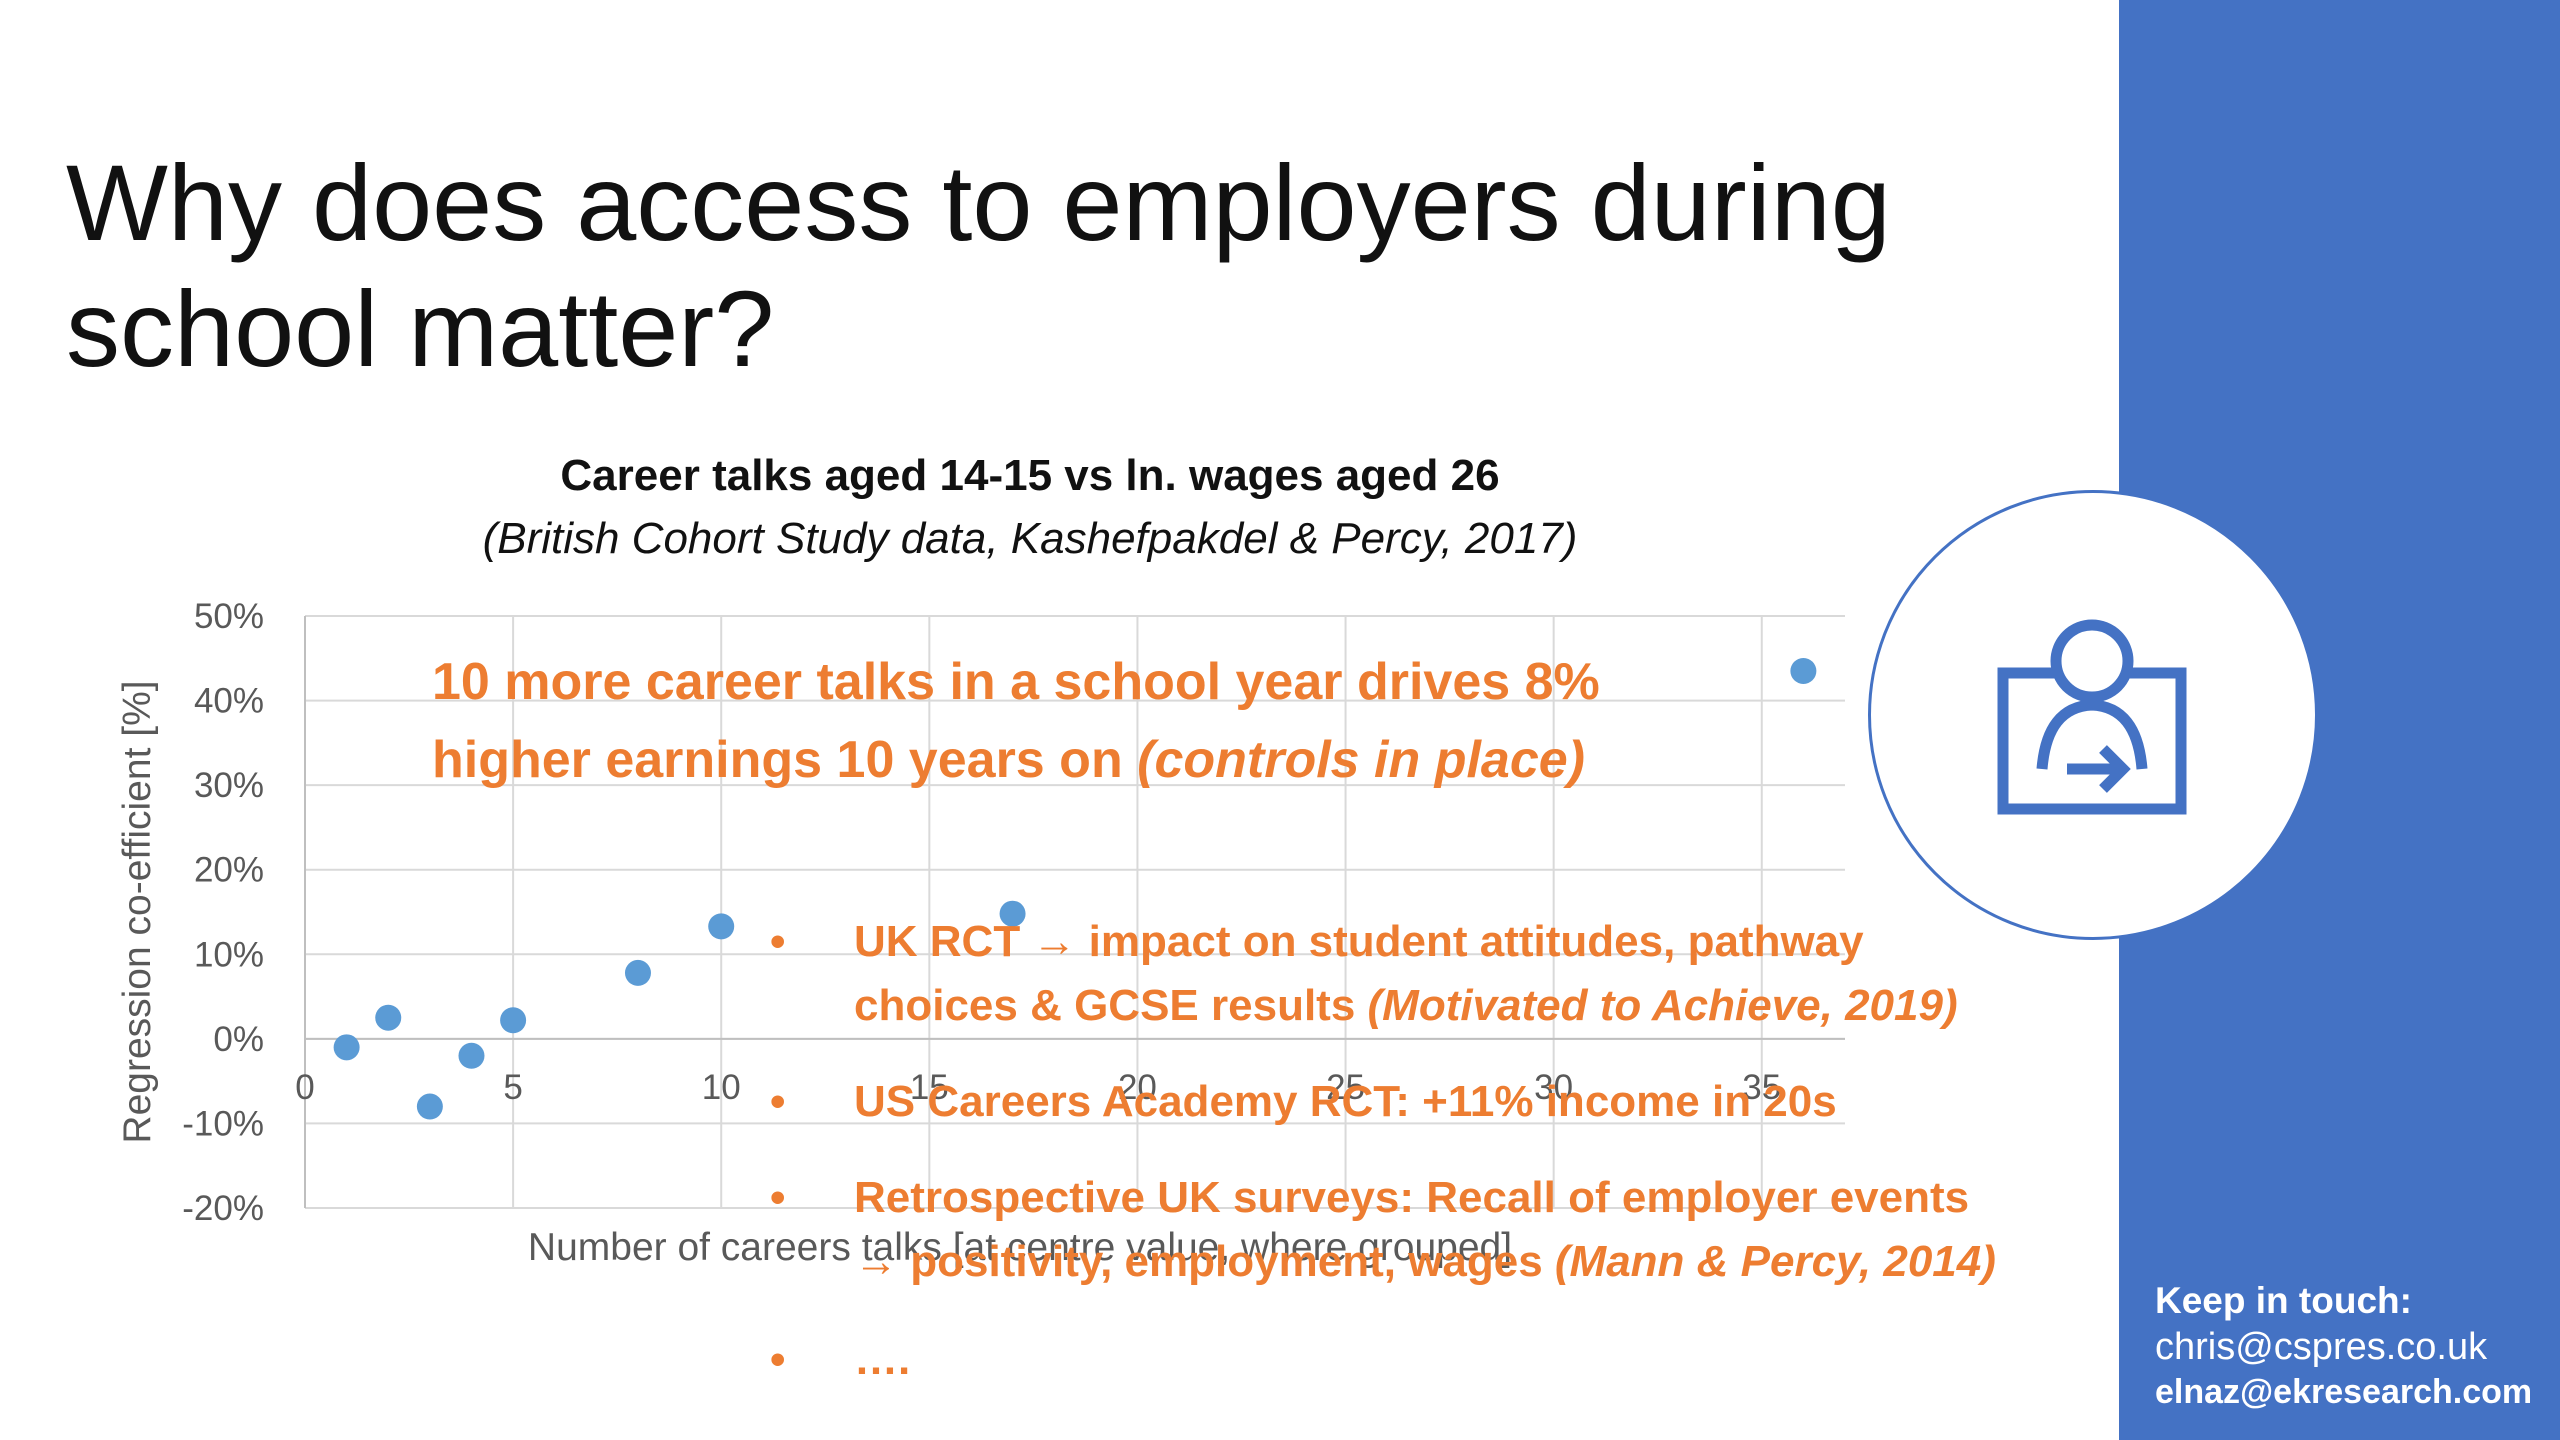 The image size is (2560, 1440). I want to click on x-tick-label: 0, so click(304, 1087).